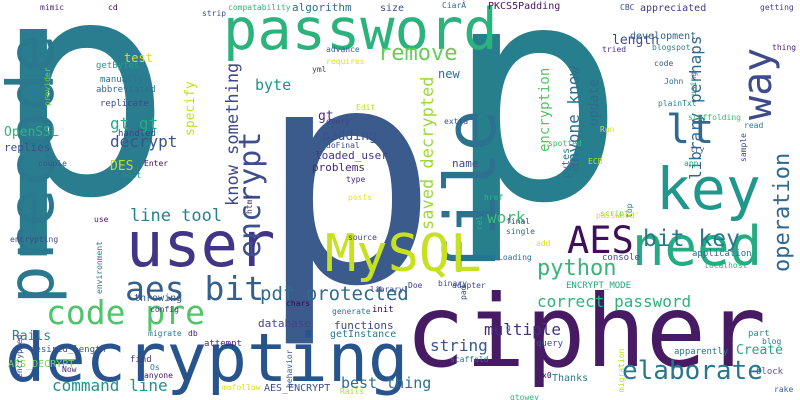 This screenshot has width=800, height=400. What do you see at coordinates (671, 47) in the screenshot?
I see `word: blogspot` at bounding box center [671, 47].